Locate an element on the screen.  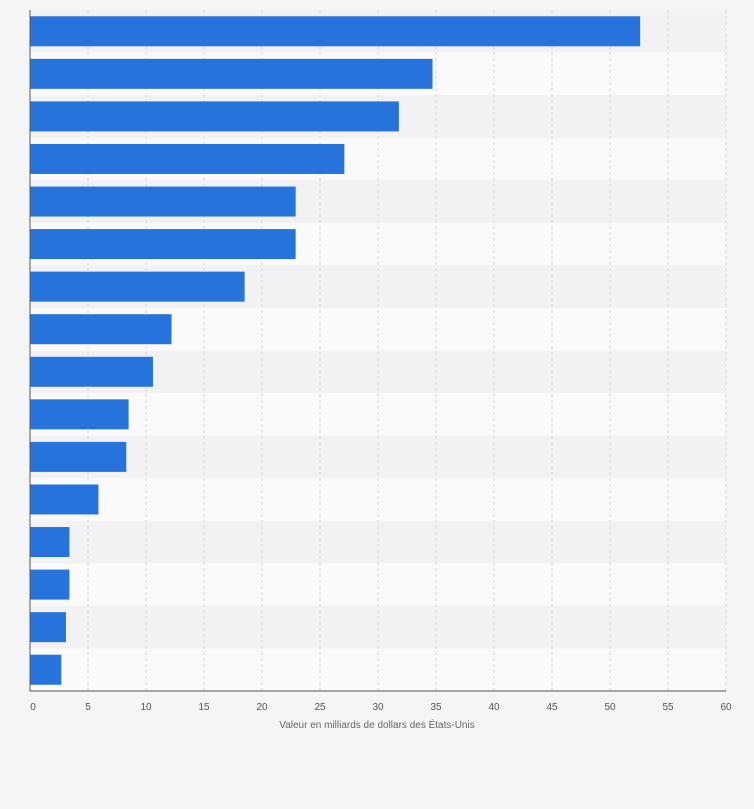
x-tick-label: 60 is located at coordinates (726, 707).